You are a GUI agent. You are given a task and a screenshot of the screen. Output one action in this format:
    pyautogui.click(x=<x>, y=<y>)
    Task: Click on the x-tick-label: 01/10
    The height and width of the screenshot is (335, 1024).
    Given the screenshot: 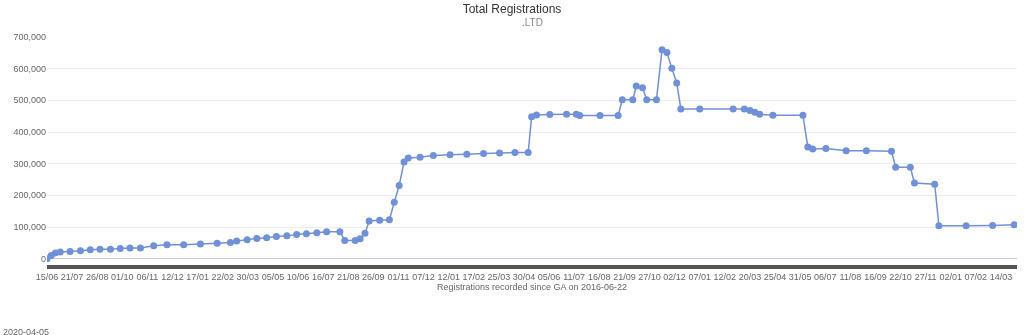 What is the action you would take?
    pyautogui.click(x=122, y=276)
    